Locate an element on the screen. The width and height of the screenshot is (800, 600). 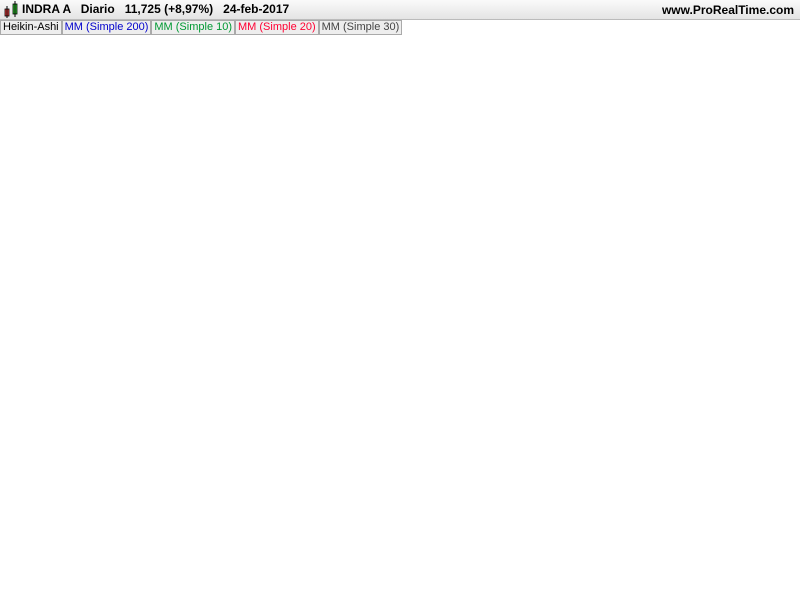
site-link: www.ProRealTime.com is located at coordinates (727, 10).